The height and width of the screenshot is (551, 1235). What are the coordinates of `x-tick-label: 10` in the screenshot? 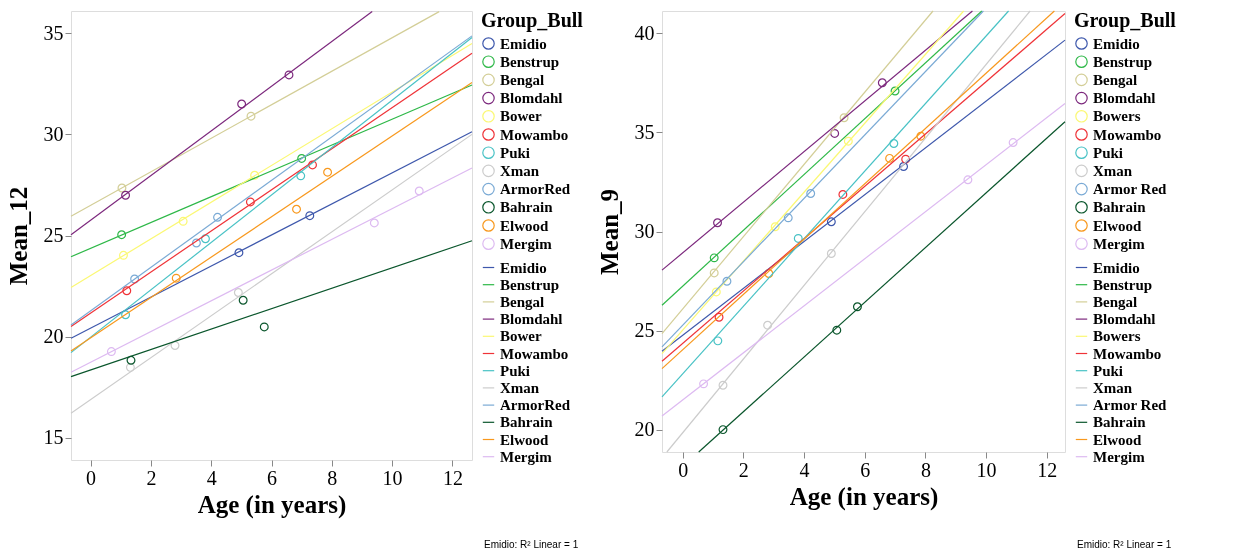 It's located at (986, 469).